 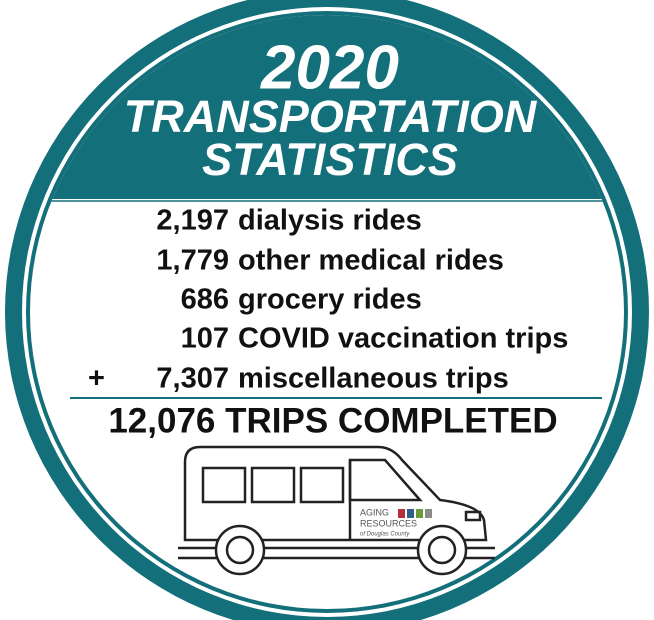 I want to click on item-number: 107, so click(x=205, y=339).